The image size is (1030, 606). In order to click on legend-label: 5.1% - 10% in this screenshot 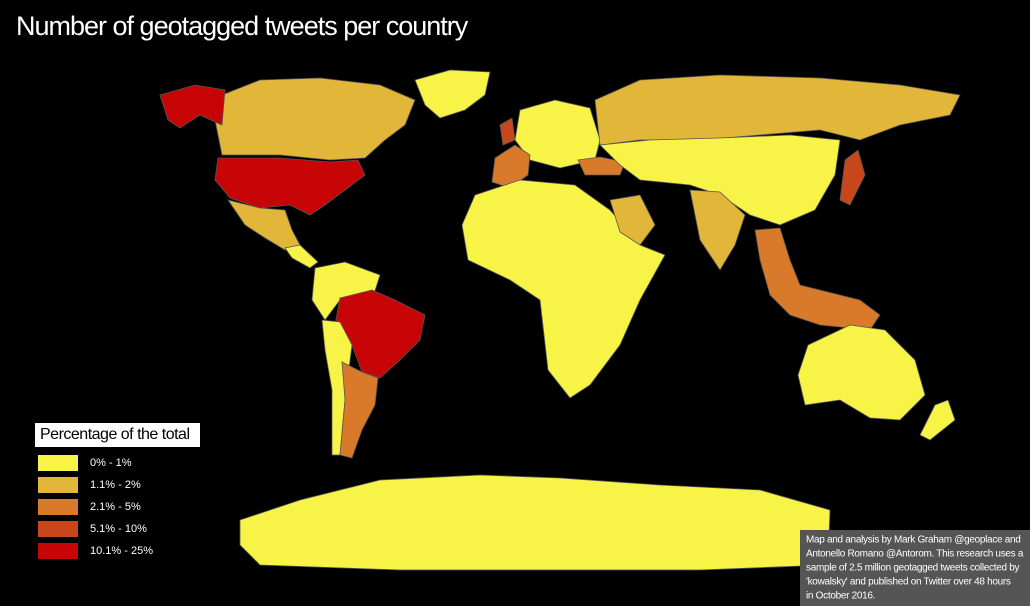, I will do `click(118, 529)`.